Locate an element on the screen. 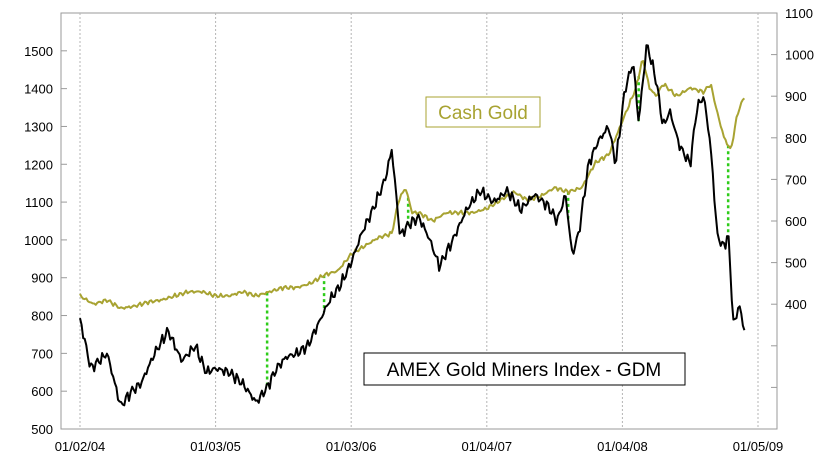 This screenshot has width=838, height=465. right-tick-label: 400 is located at coordinates (796, 304).